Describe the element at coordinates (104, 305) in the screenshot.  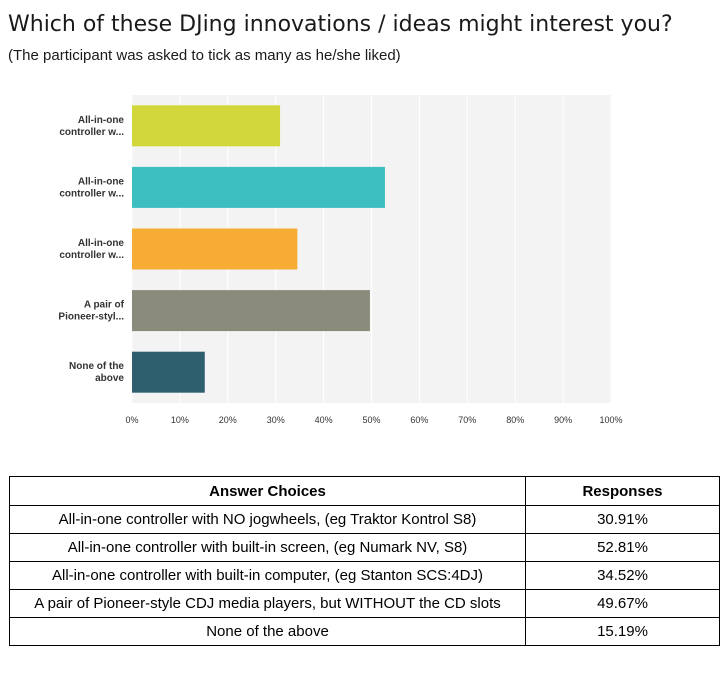
I see `category-label: A pair of` at that location.